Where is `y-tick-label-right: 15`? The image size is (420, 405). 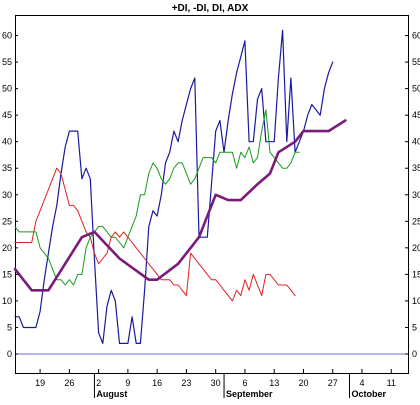 y-tick-label-right: 15 is located at coordinates (416, 274).